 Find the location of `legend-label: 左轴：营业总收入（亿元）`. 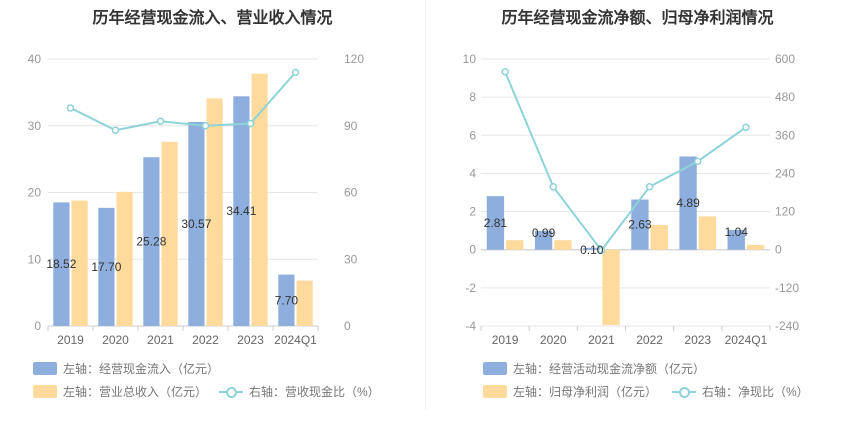

legend-label: 左轴：营业总收入（亿元） is located at coordinates (135, 392).